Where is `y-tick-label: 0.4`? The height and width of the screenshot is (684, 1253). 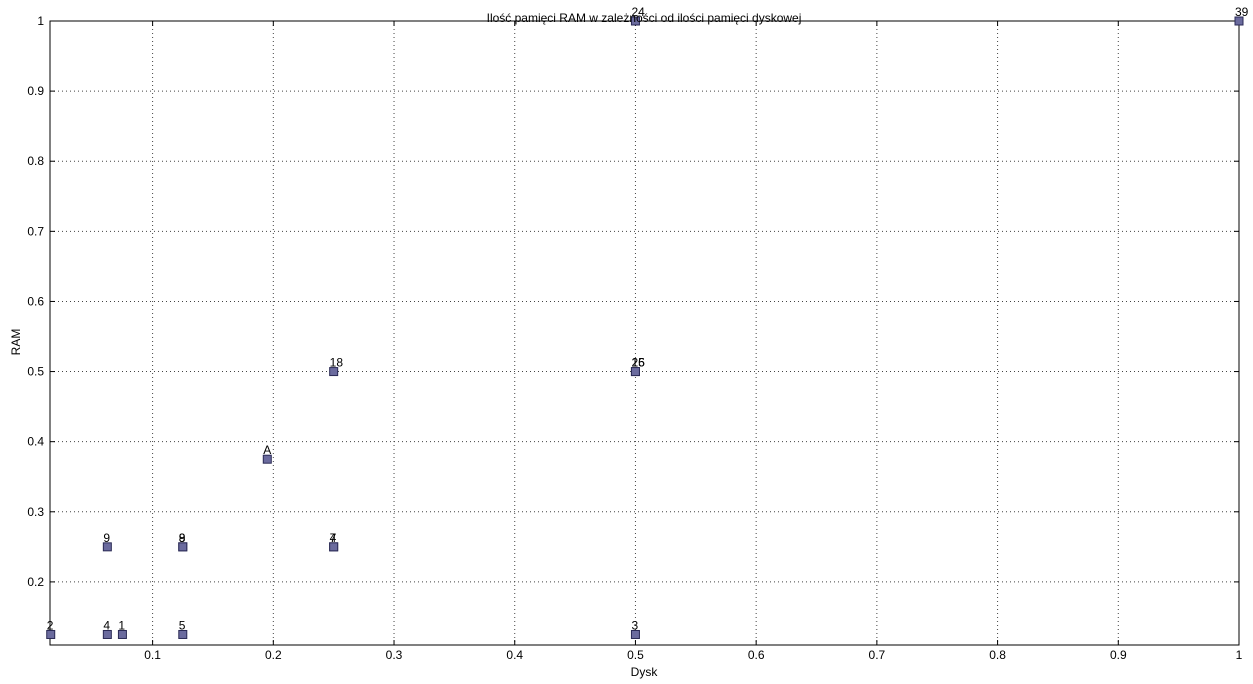
y-tick-label: 0.4 is located at coordinates (35, 442).